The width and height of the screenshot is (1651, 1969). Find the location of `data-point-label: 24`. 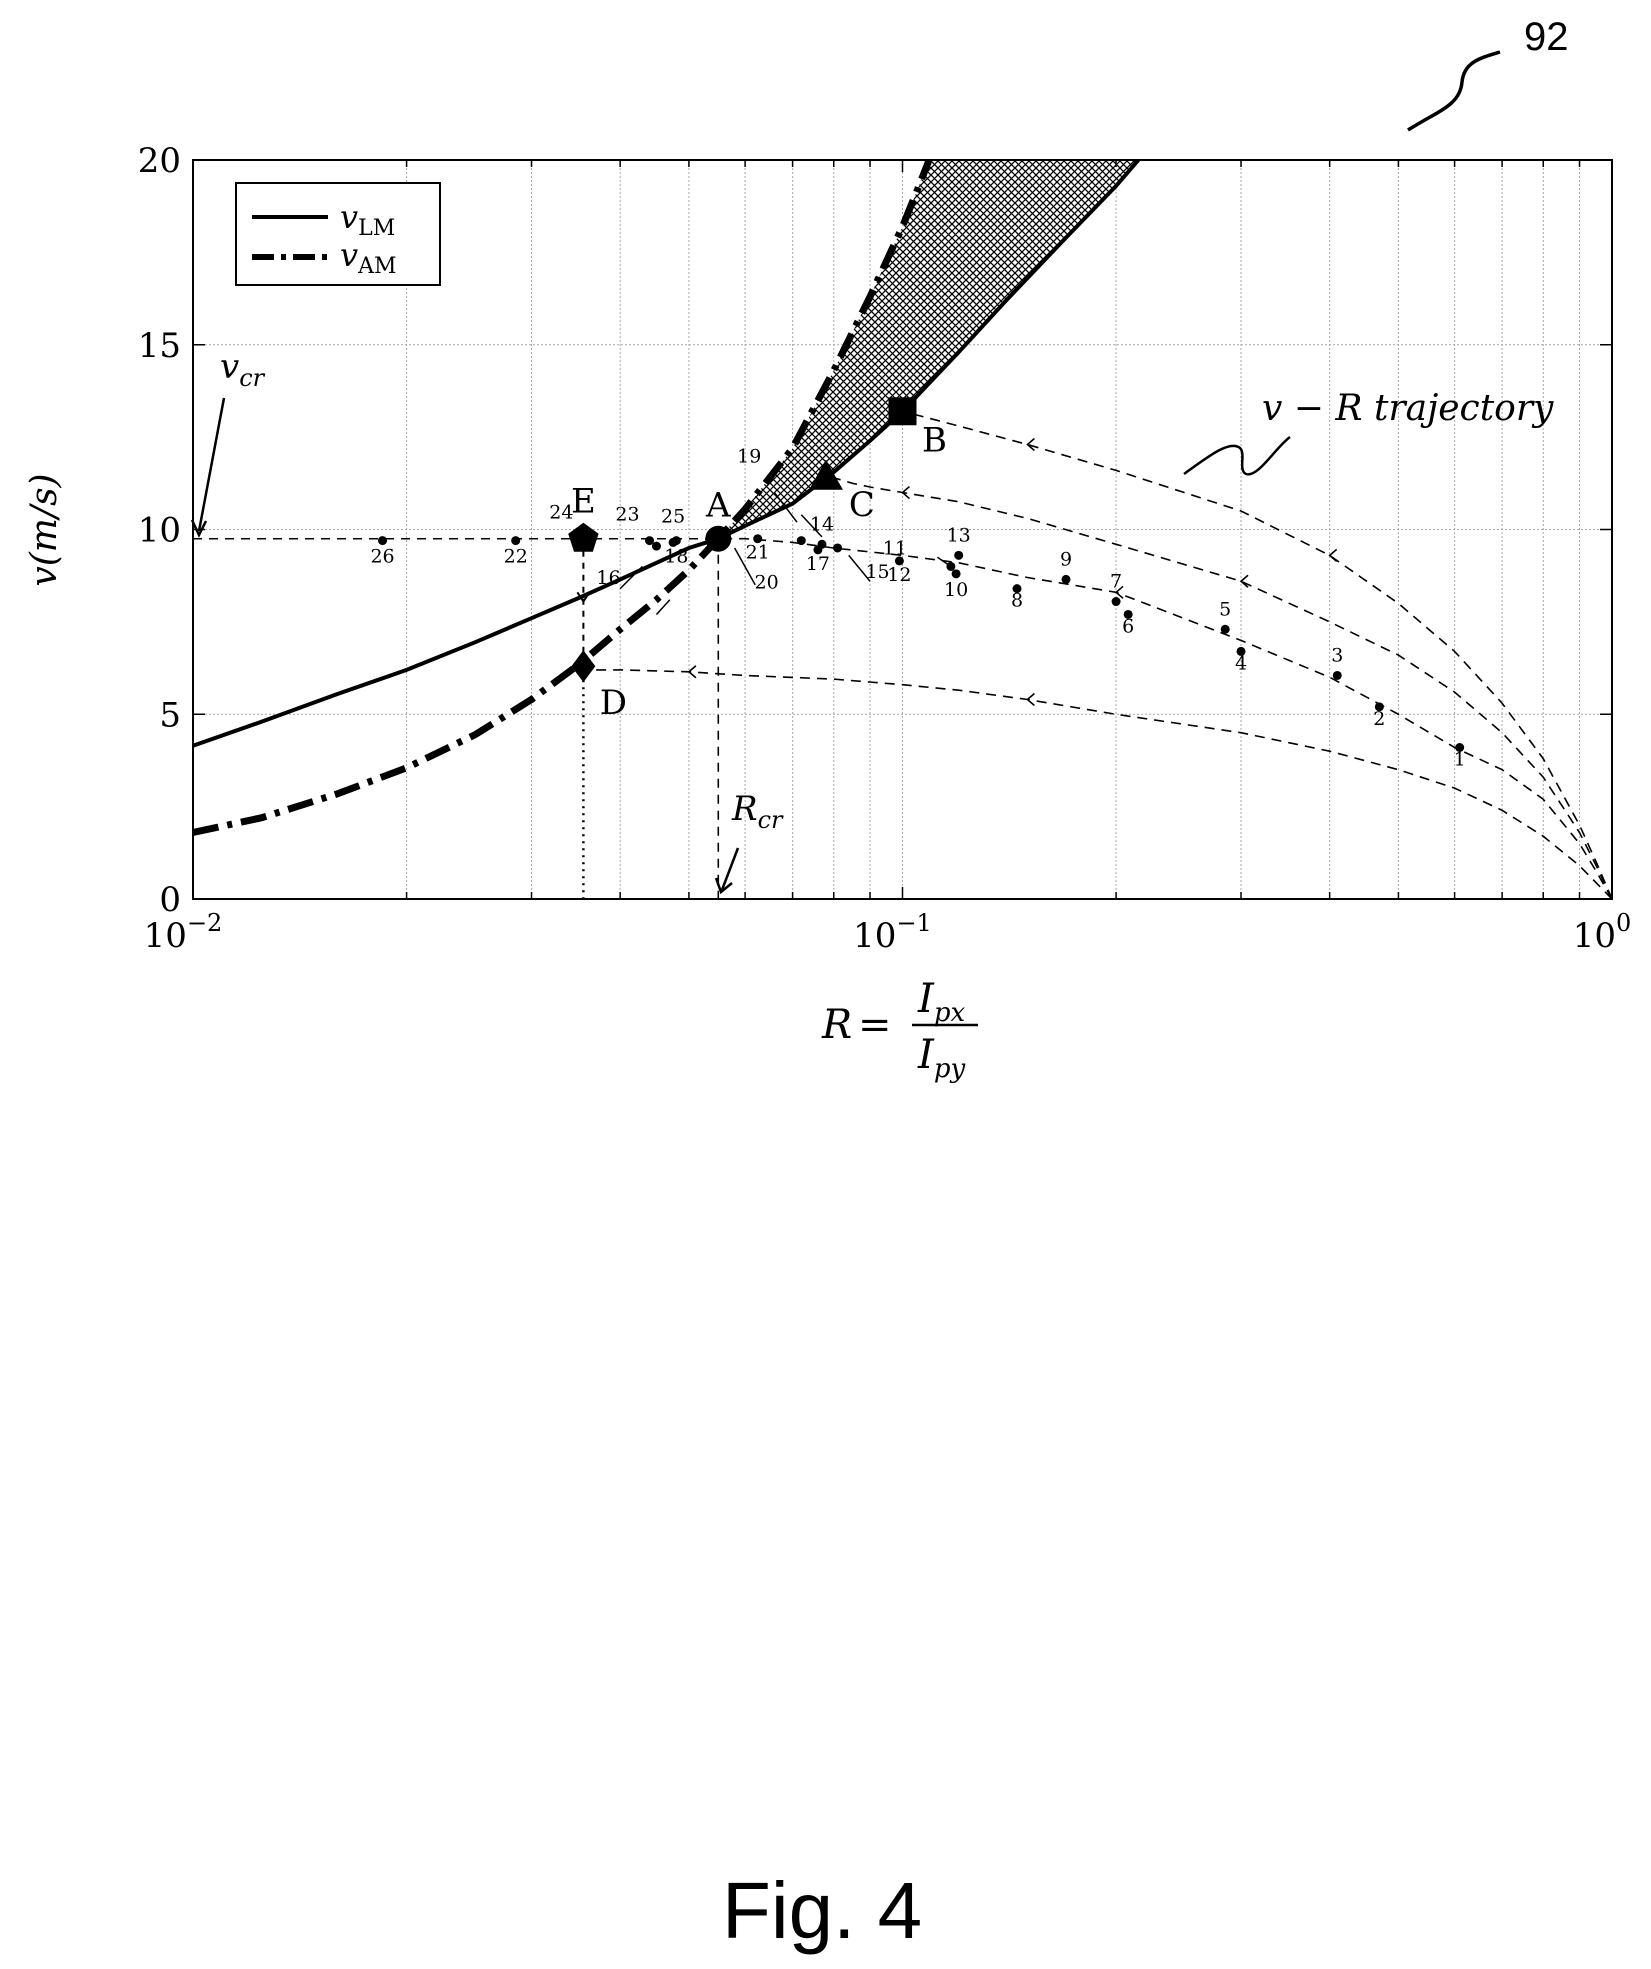

data-point-label: 24 is located at coordinates (561, 513).